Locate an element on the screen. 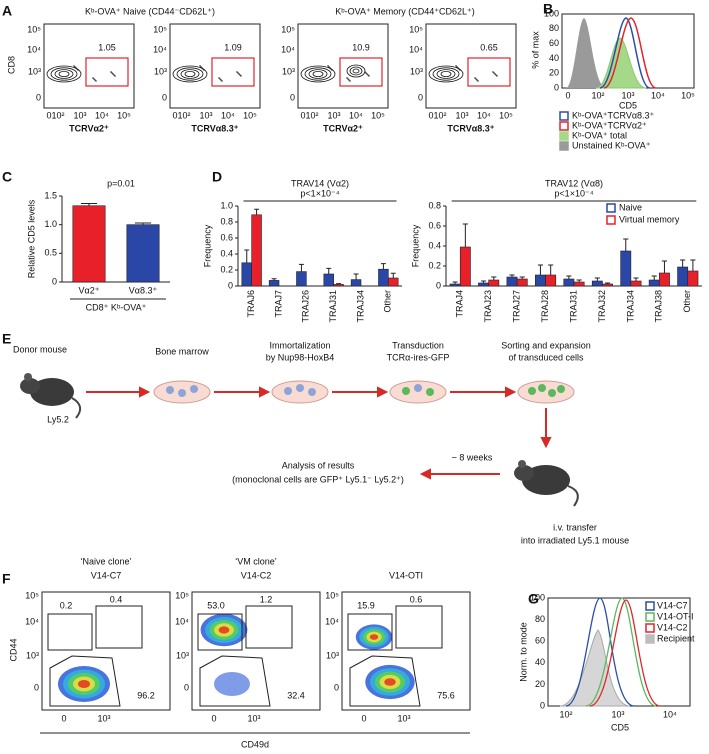 This screenshot has height=754, width=709. gate-value: 1.09 is located at coordinates (233, 47).